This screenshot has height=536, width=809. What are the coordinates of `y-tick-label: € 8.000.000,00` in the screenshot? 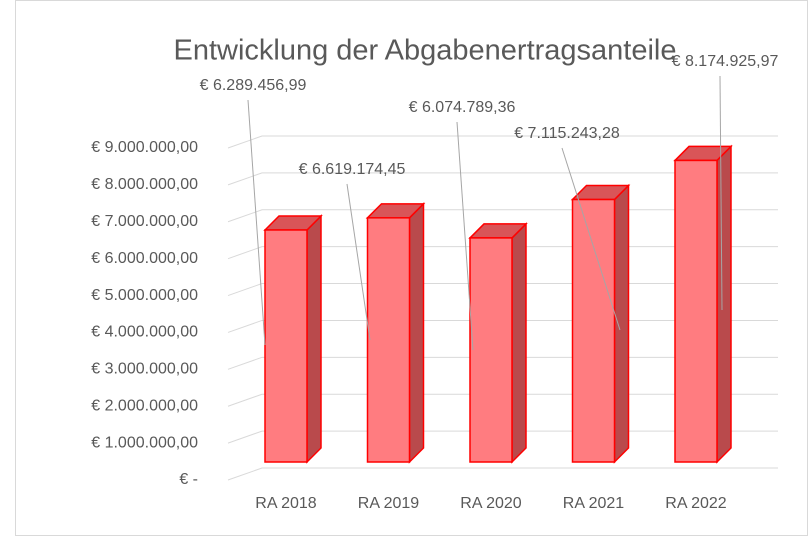 It's located at (144, 184).